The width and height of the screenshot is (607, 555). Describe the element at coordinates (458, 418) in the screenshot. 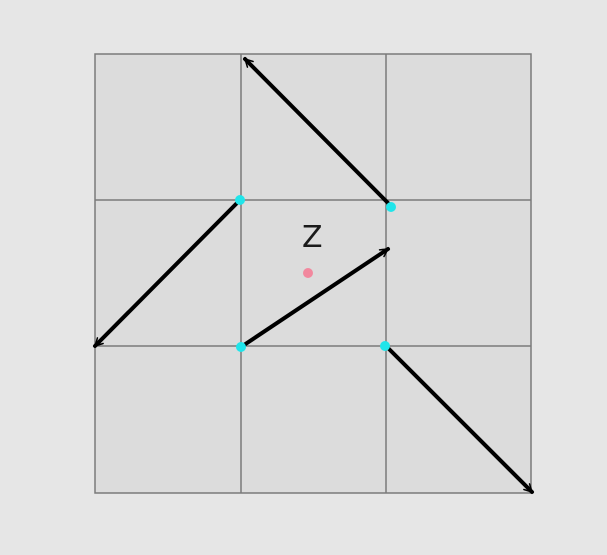

I see `arrow-bottom-right-to-corner` at that location.